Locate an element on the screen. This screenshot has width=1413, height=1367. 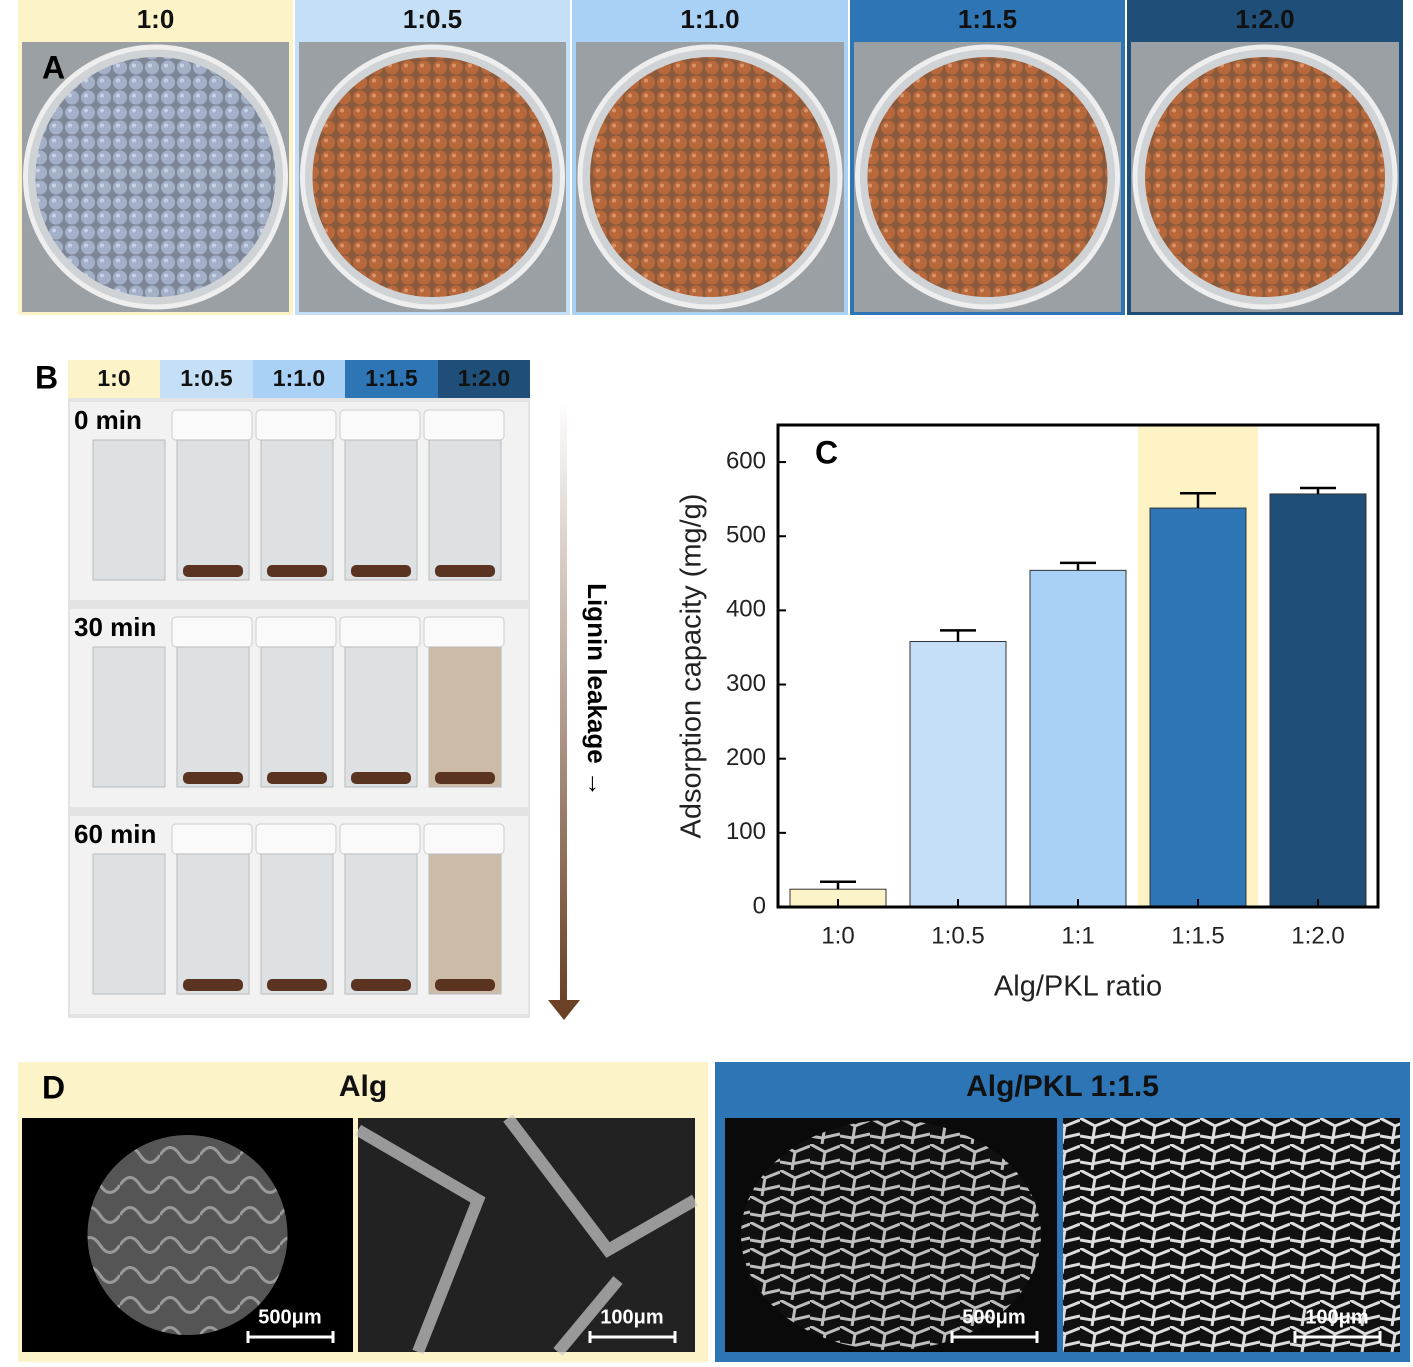
leakage-arrow is located at coordinates (563, 700).